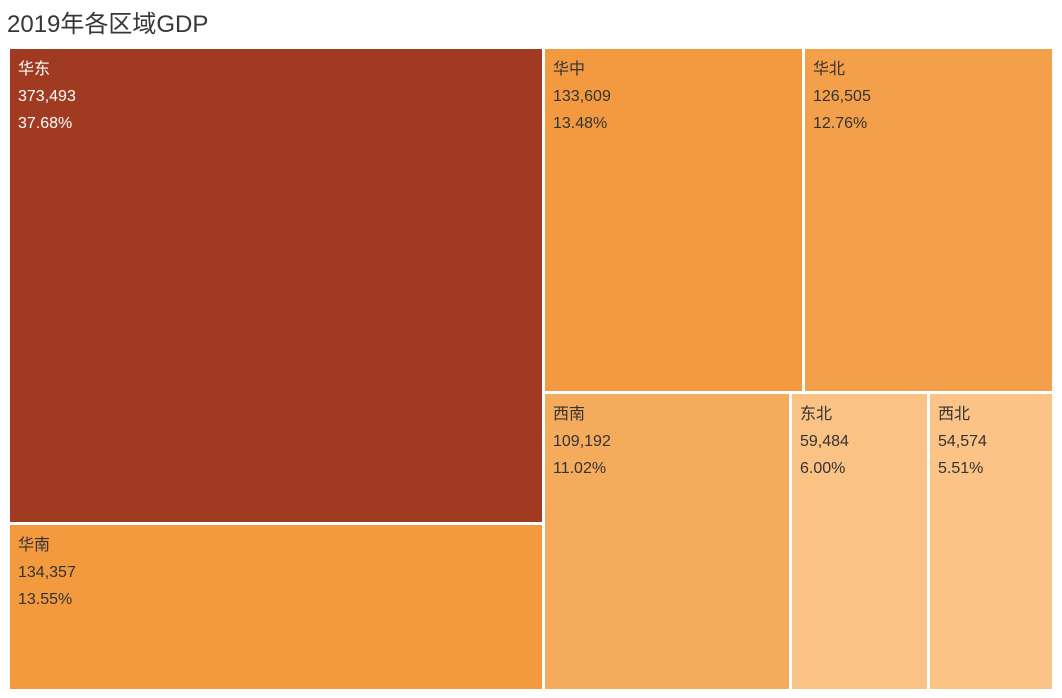 This screenshot has height=698, width=1062. Describe the element at coordinates (829, 69) in the screenshot. I see `cell-label: 华北` at that location.